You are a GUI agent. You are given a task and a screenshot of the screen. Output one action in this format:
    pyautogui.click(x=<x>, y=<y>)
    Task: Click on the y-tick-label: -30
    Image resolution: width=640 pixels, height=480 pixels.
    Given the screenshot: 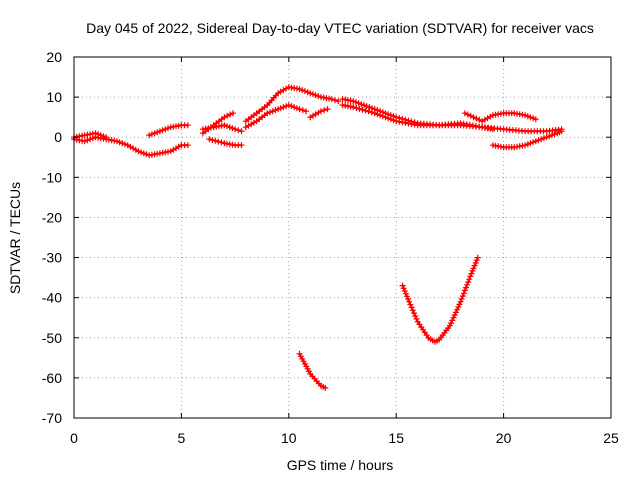 What is the action you would take?
    pyautogui.click(x=52, y=258)
    